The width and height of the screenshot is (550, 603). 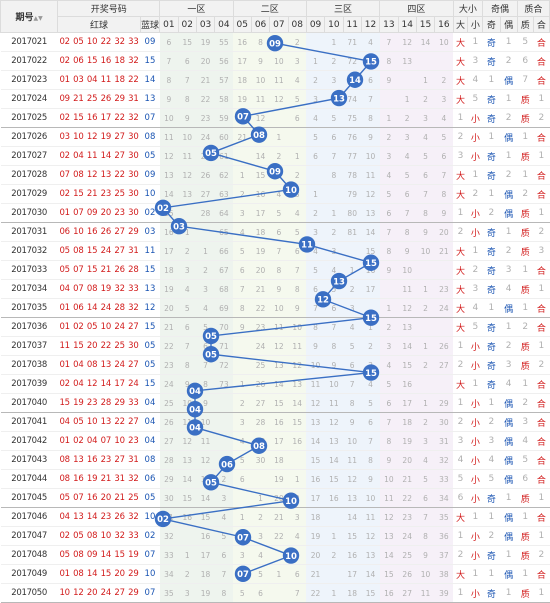 What do you see at coordinates (407, 61) in the screenshot?
I see `miss-cell-14: 13` at bounding box center [407, 61].